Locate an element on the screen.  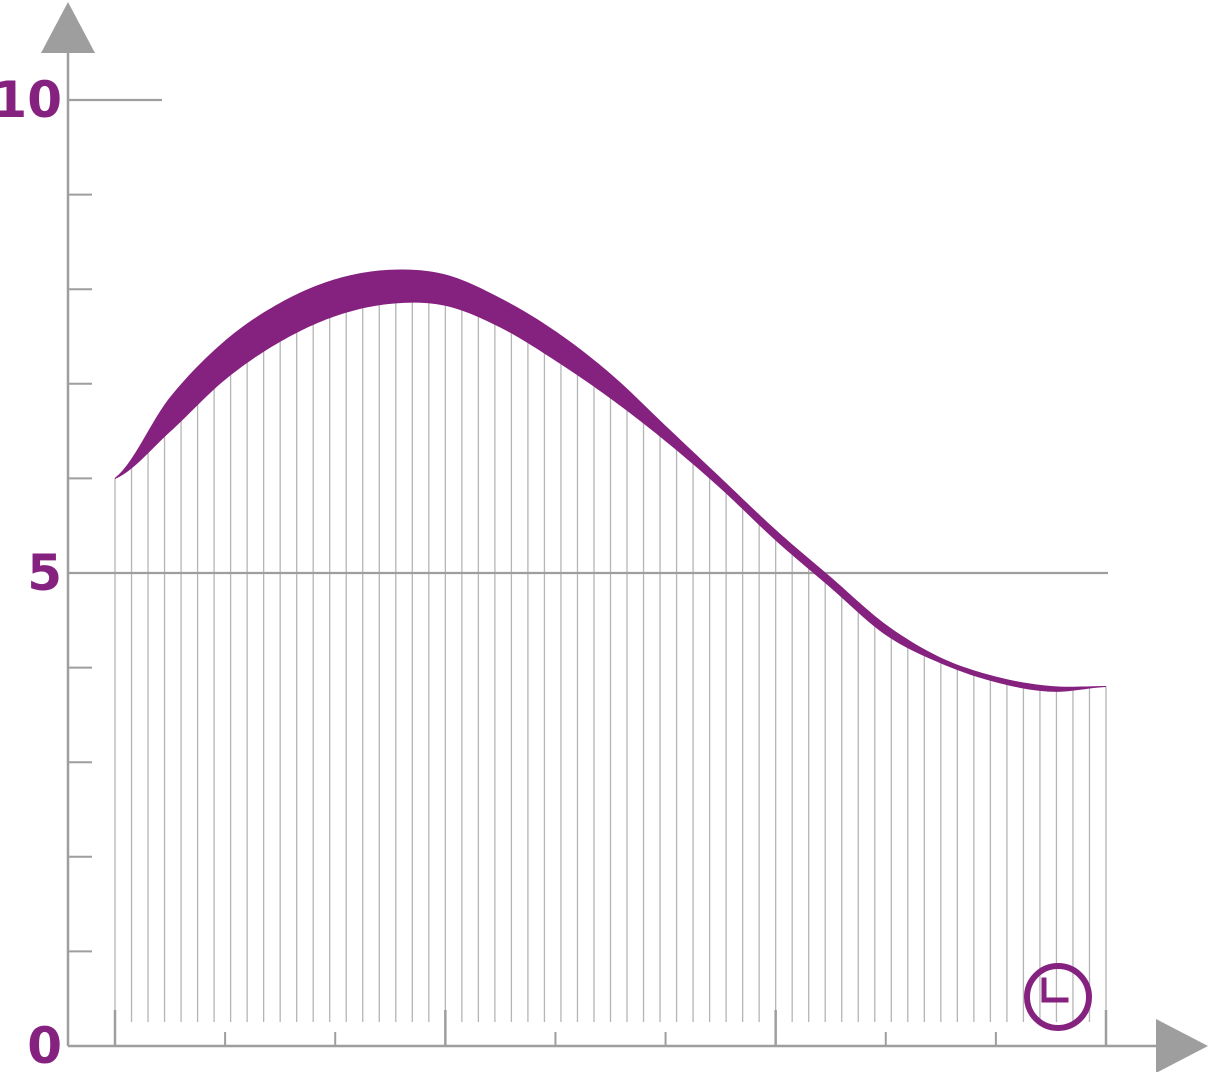
clock-face is located at coordinates (1058, 997).